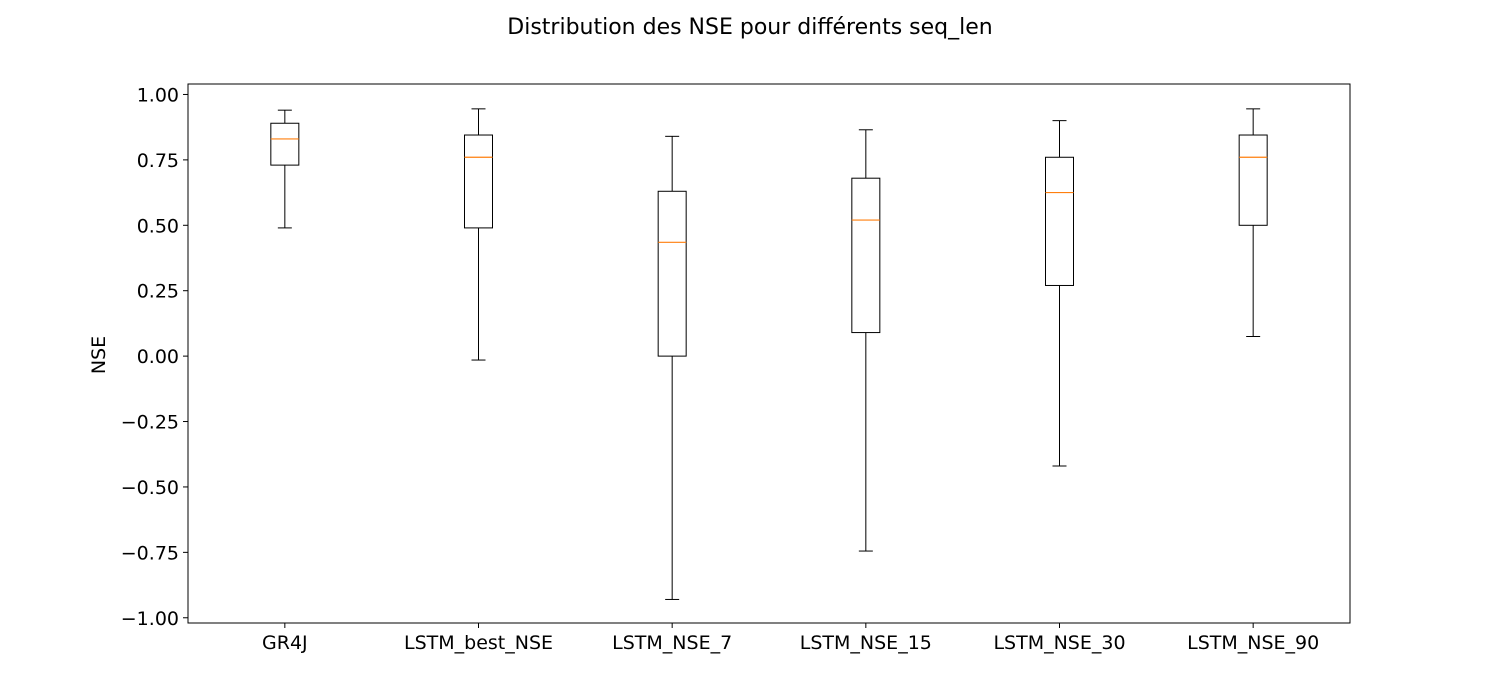 The image size is (1500, 700). Describe the element at coordinates (1059, 643) in the screenshot. I see `x-tick-label: LSTM_NSE_30` at that location.